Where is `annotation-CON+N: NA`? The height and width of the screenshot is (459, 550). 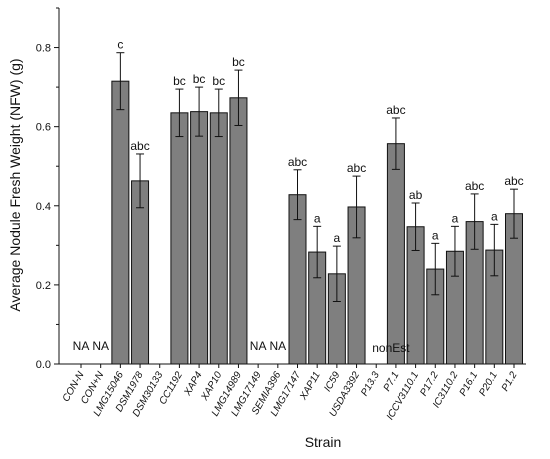
annotation-CON+N: NA is located at coordinates (100, 346).